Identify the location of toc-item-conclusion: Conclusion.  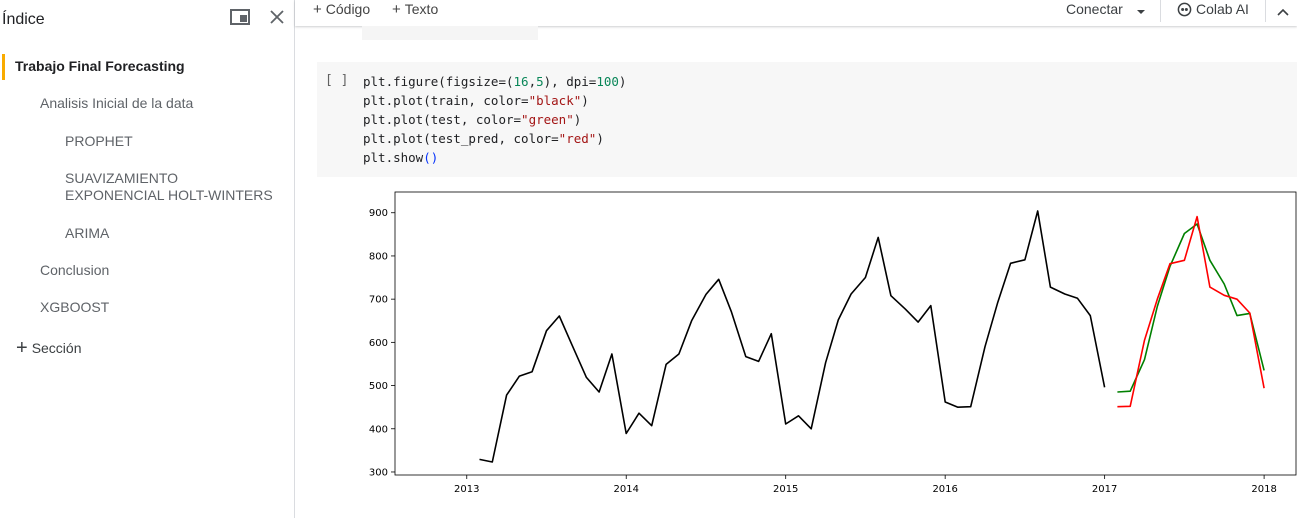
(75, 270).